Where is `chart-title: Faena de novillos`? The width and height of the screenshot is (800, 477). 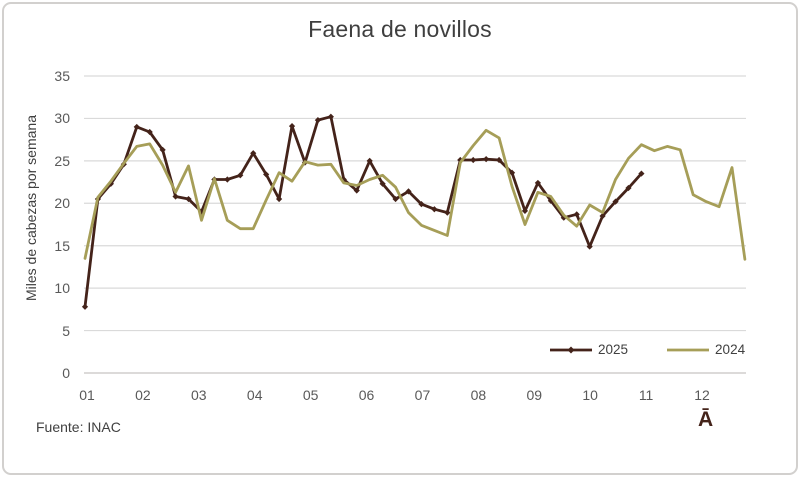
chart-title: Faena de novillos is located at coordinates (400, 29).